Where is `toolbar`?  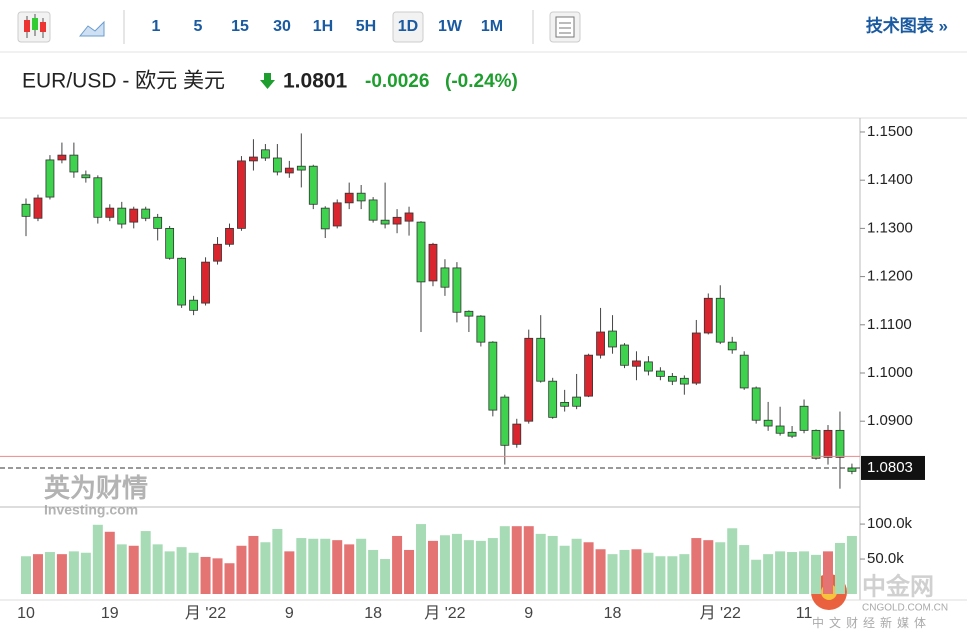 toolbar is located at coordinates (483, 26).